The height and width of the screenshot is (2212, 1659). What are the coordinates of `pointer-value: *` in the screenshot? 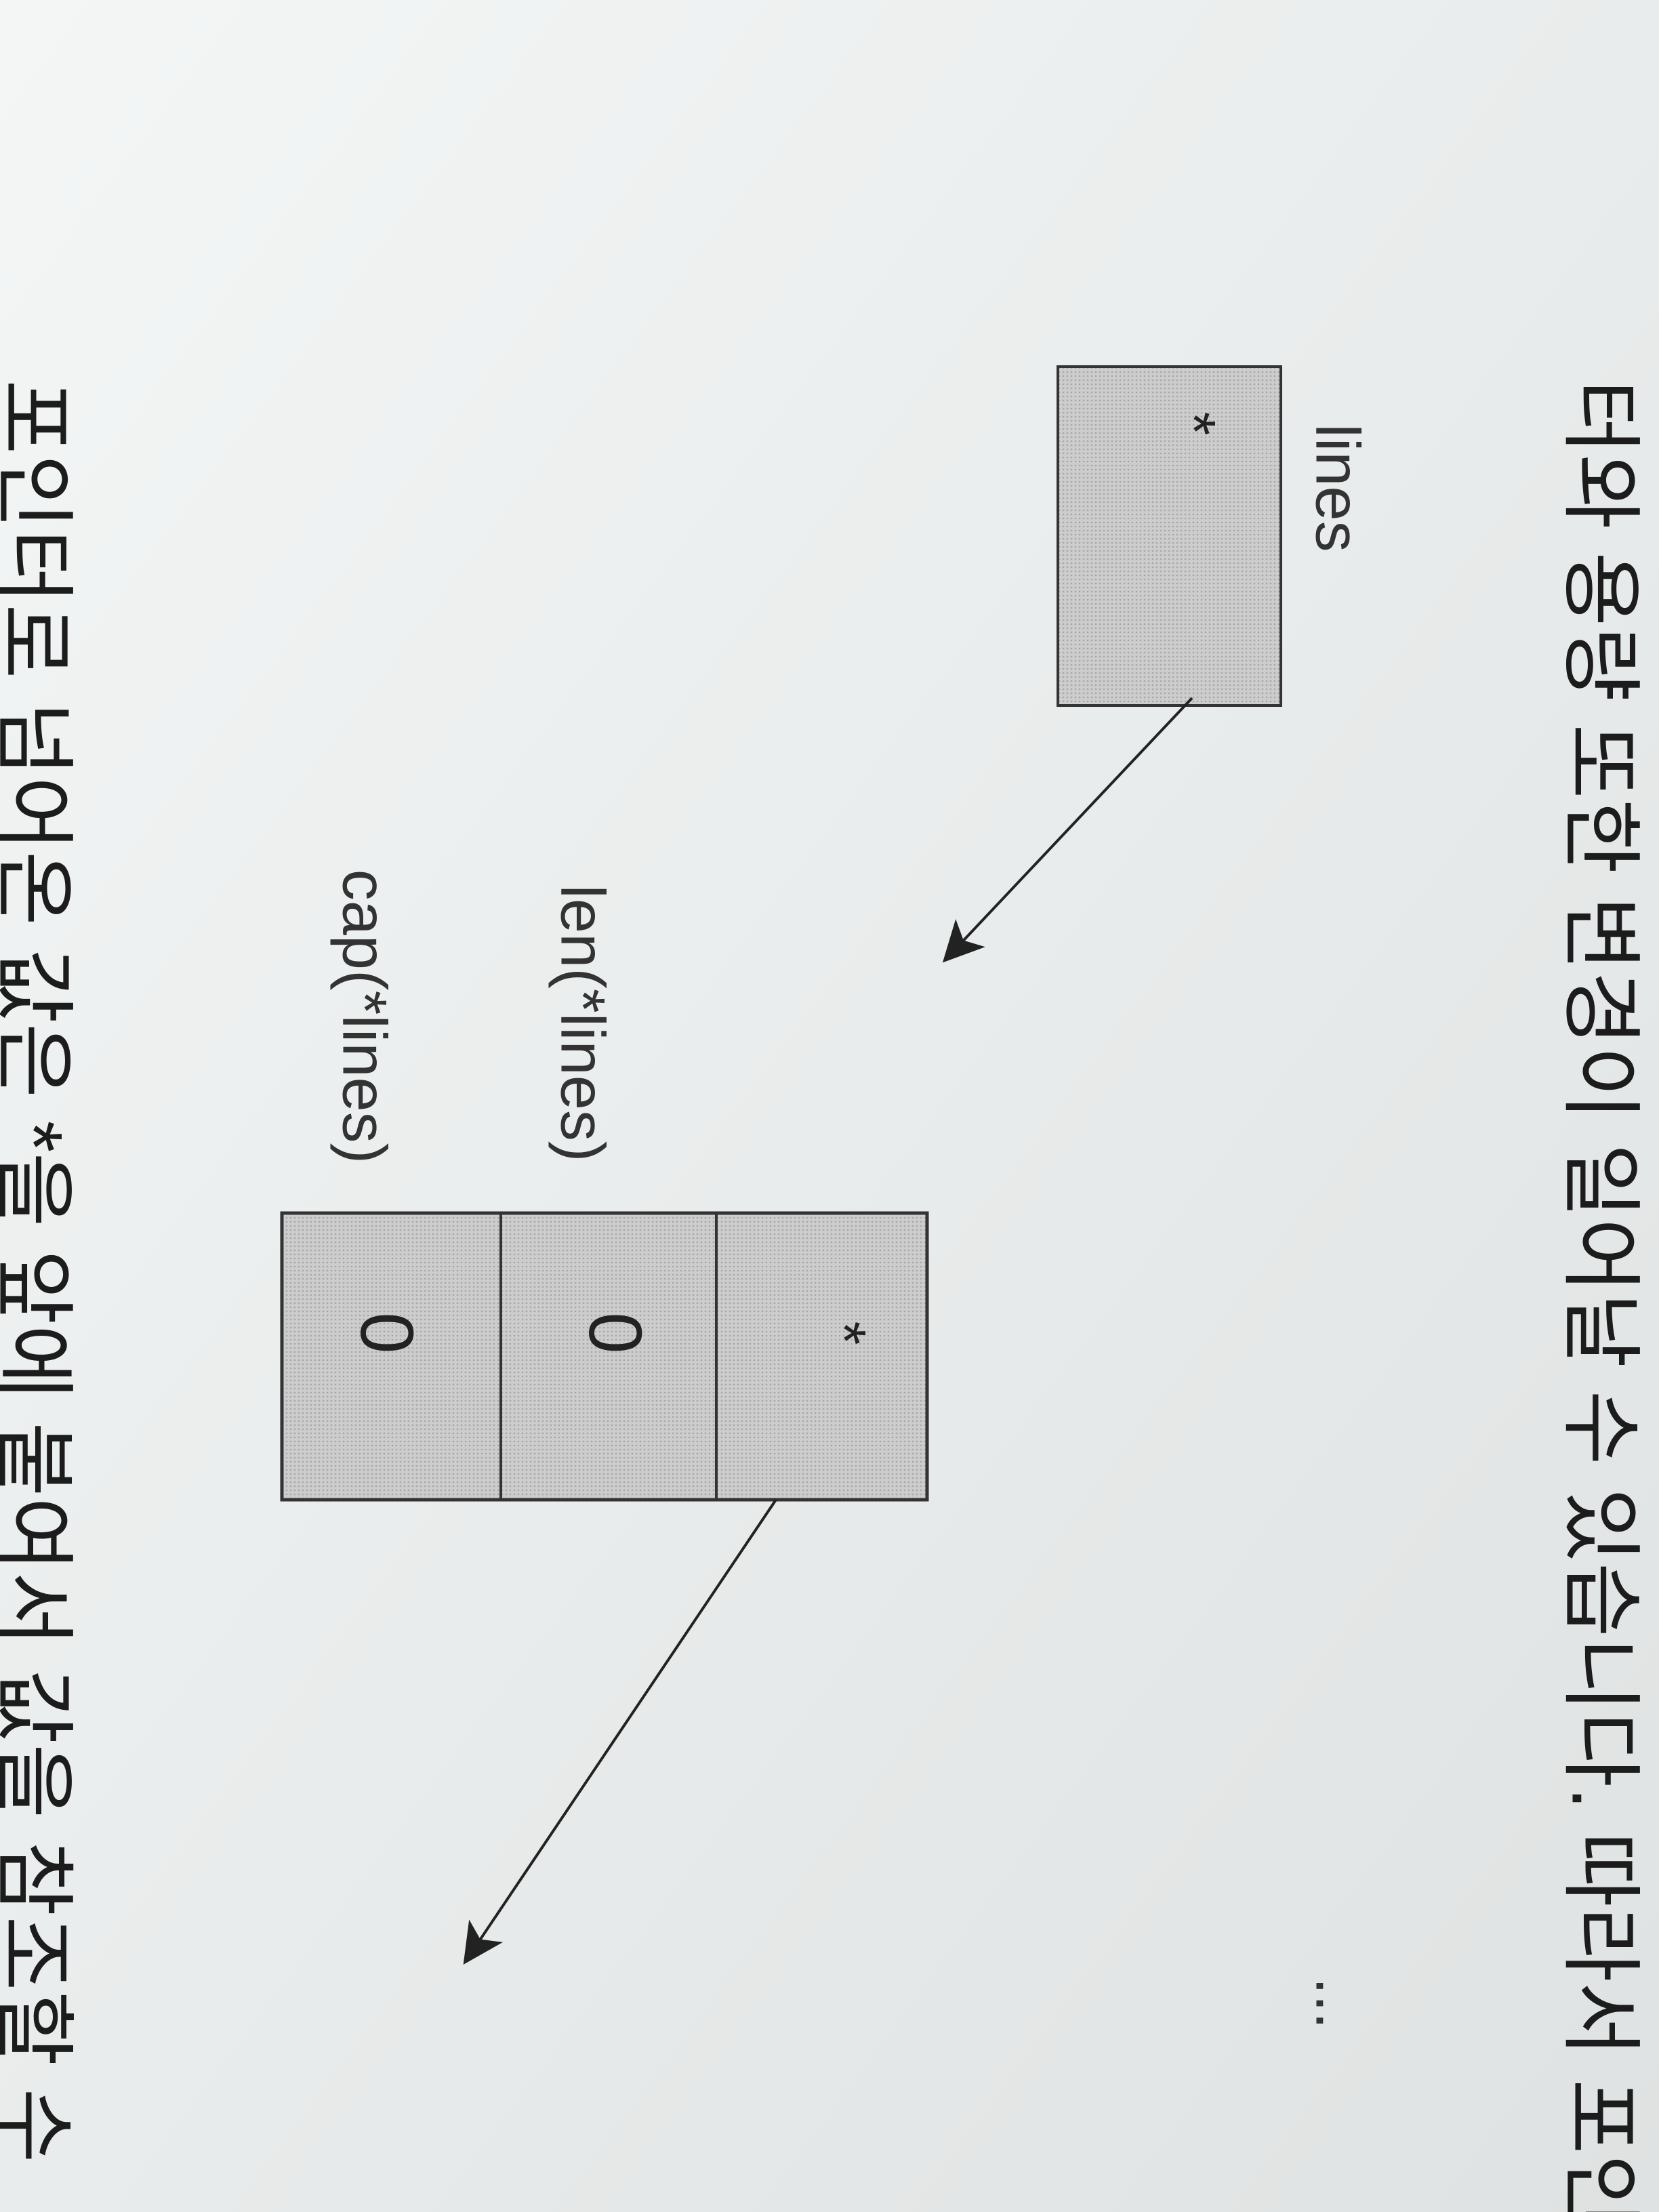 It's located at (1193, 423).